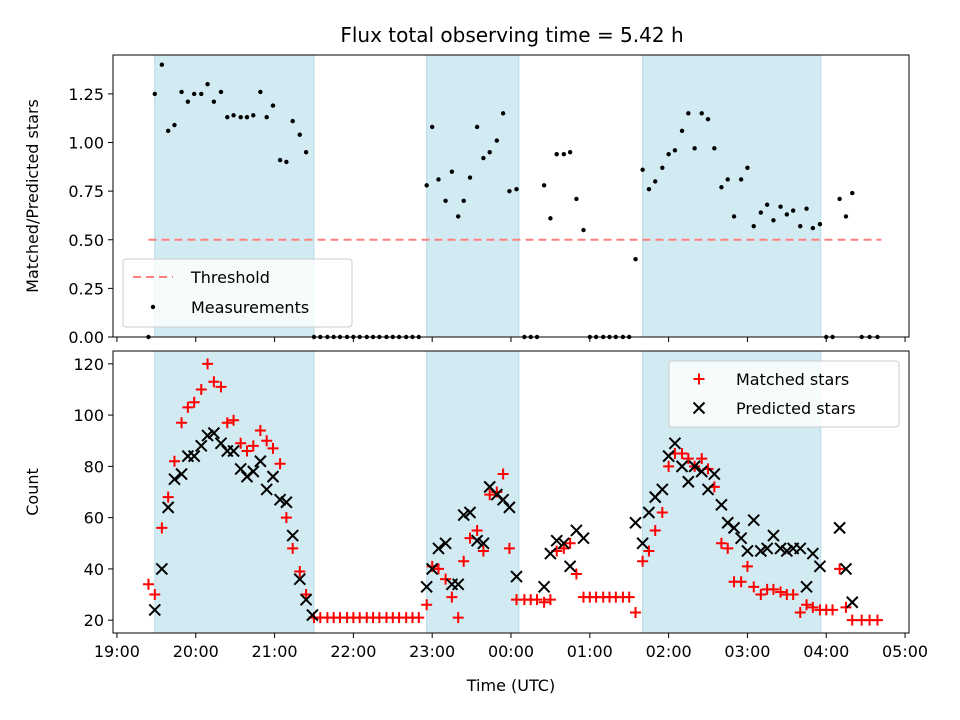 This screenshot has height=720, width=960. What do you see at coordinates (237, 293) in the screenshot?
I see `legend-box` at bounding box center [237, 293].